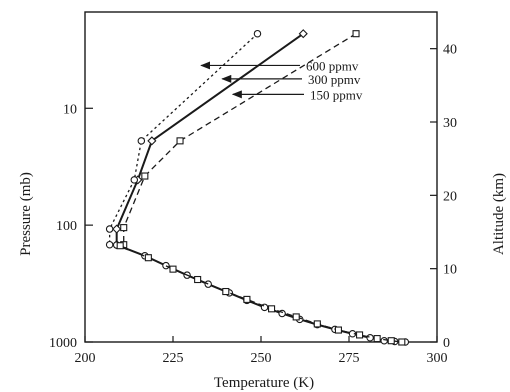  What do you see at coordinates (437, 358) in the screenshot?
I see `x-tick-label: 300` at bounding box center [437, 358].